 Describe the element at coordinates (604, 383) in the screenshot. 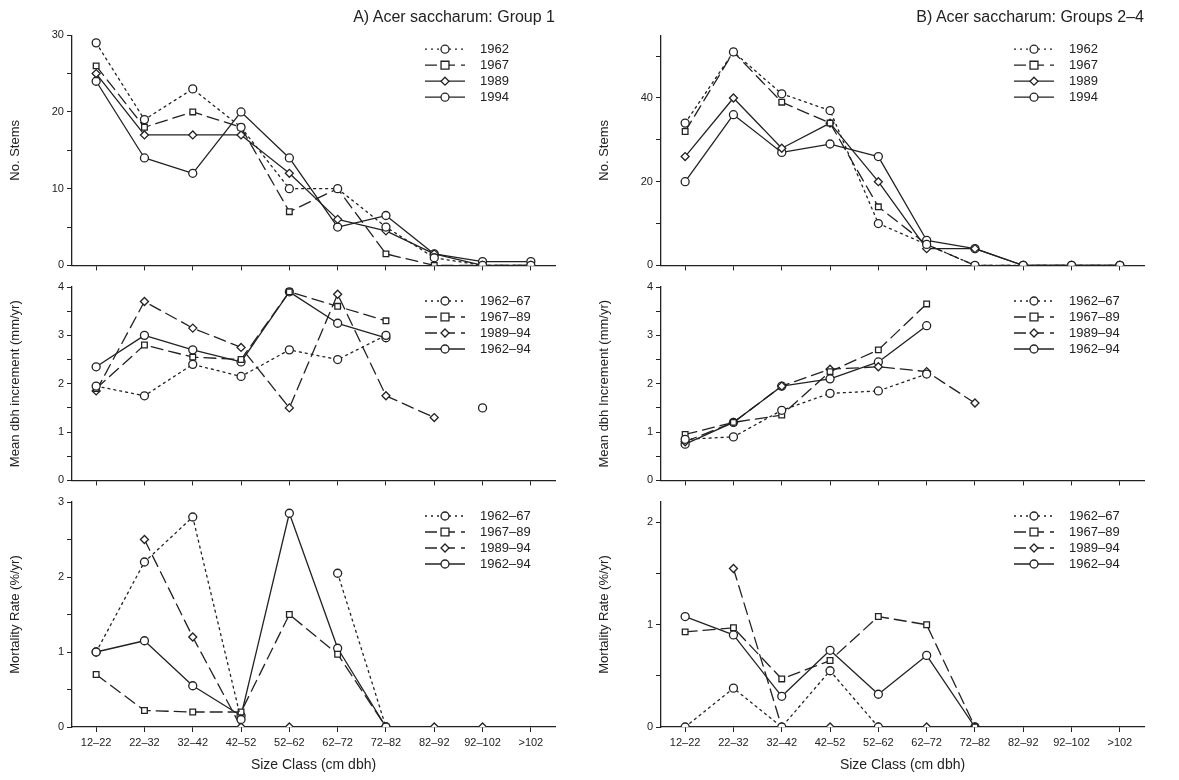

I see `y-axis-title: Mean dbh Increment (mm/yr)` at that location.